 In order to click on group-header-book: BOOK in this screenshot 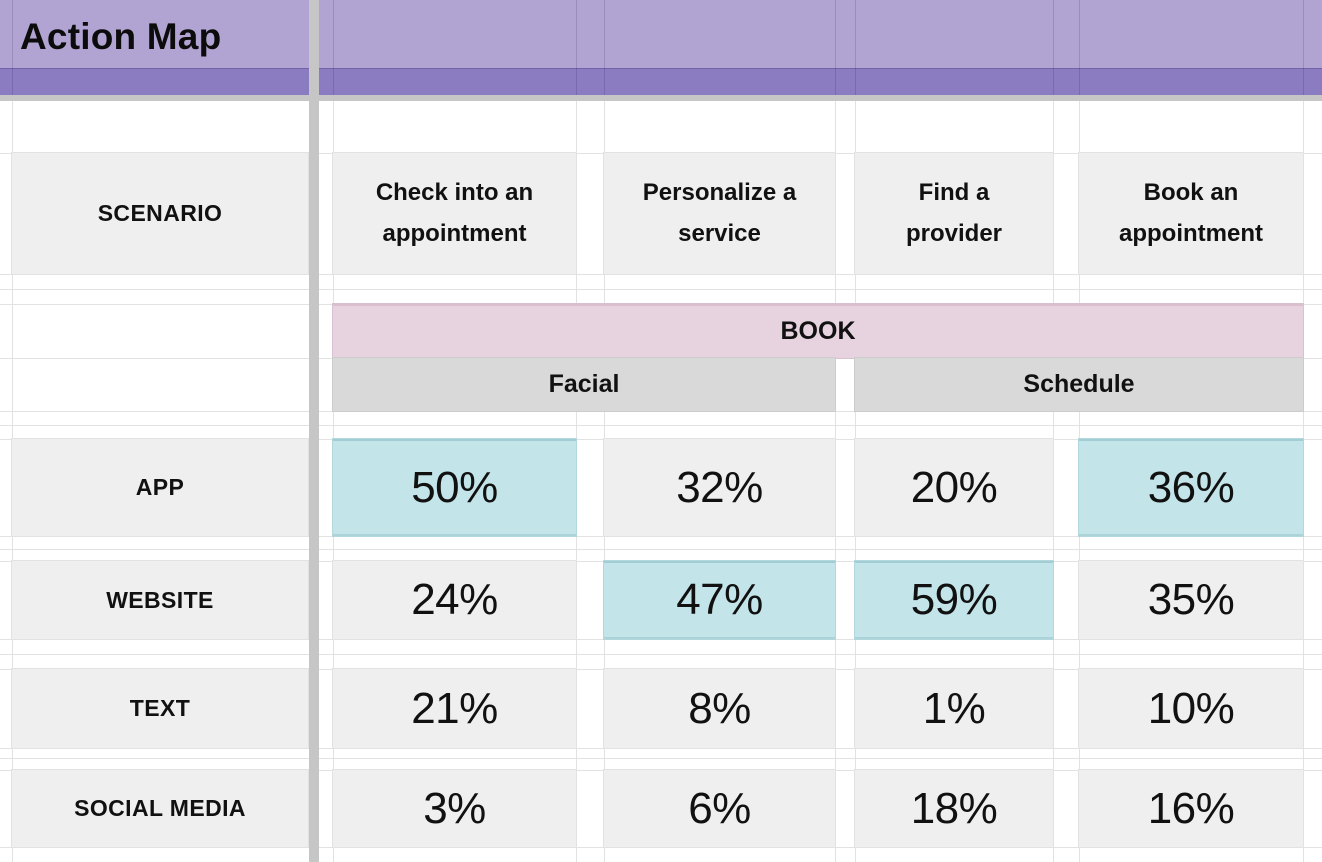, I will do `click(818, 331)`.